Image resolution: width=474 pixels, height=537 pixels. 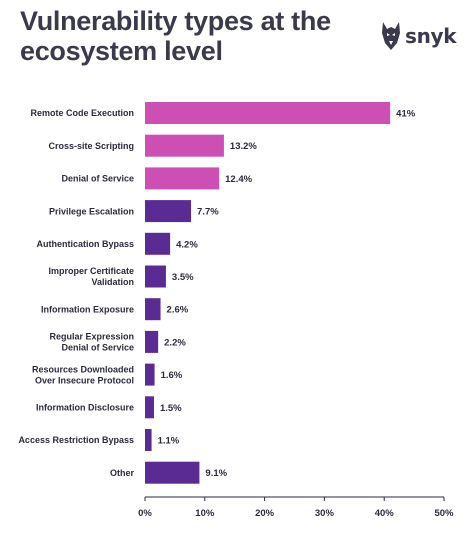 I want to click on value-label-9: 1.5%, so click(x=171, y=408).